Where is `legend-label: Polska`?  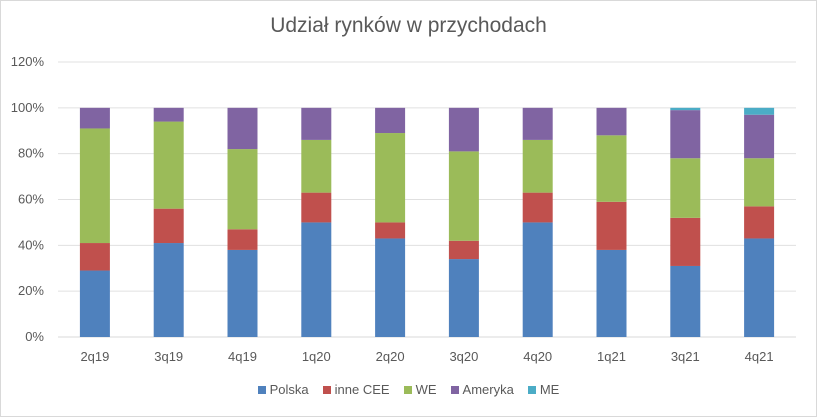 legend-label: Polska is located at coordinates (289, 389).